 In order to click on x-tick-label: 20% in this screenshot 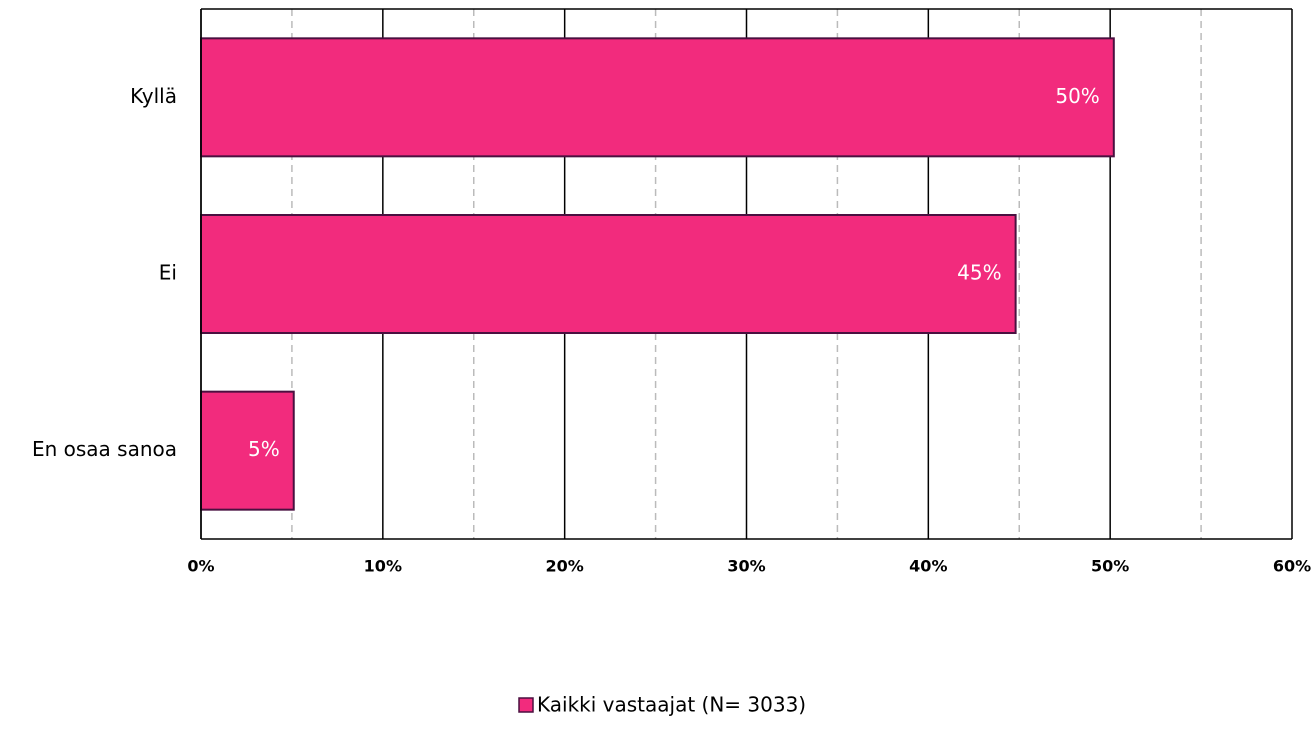, I will do `click(565, 566)`.